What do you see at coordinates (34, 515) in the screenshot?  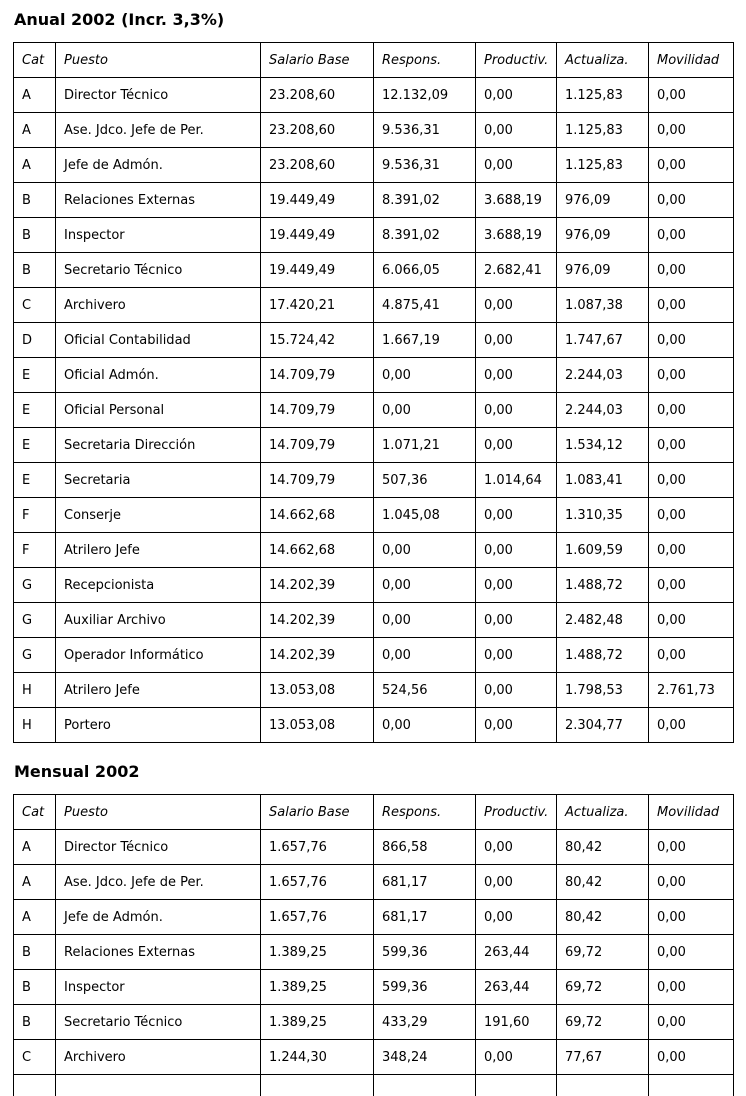 I see `table-cell: F` at bounding box center [34, 515].